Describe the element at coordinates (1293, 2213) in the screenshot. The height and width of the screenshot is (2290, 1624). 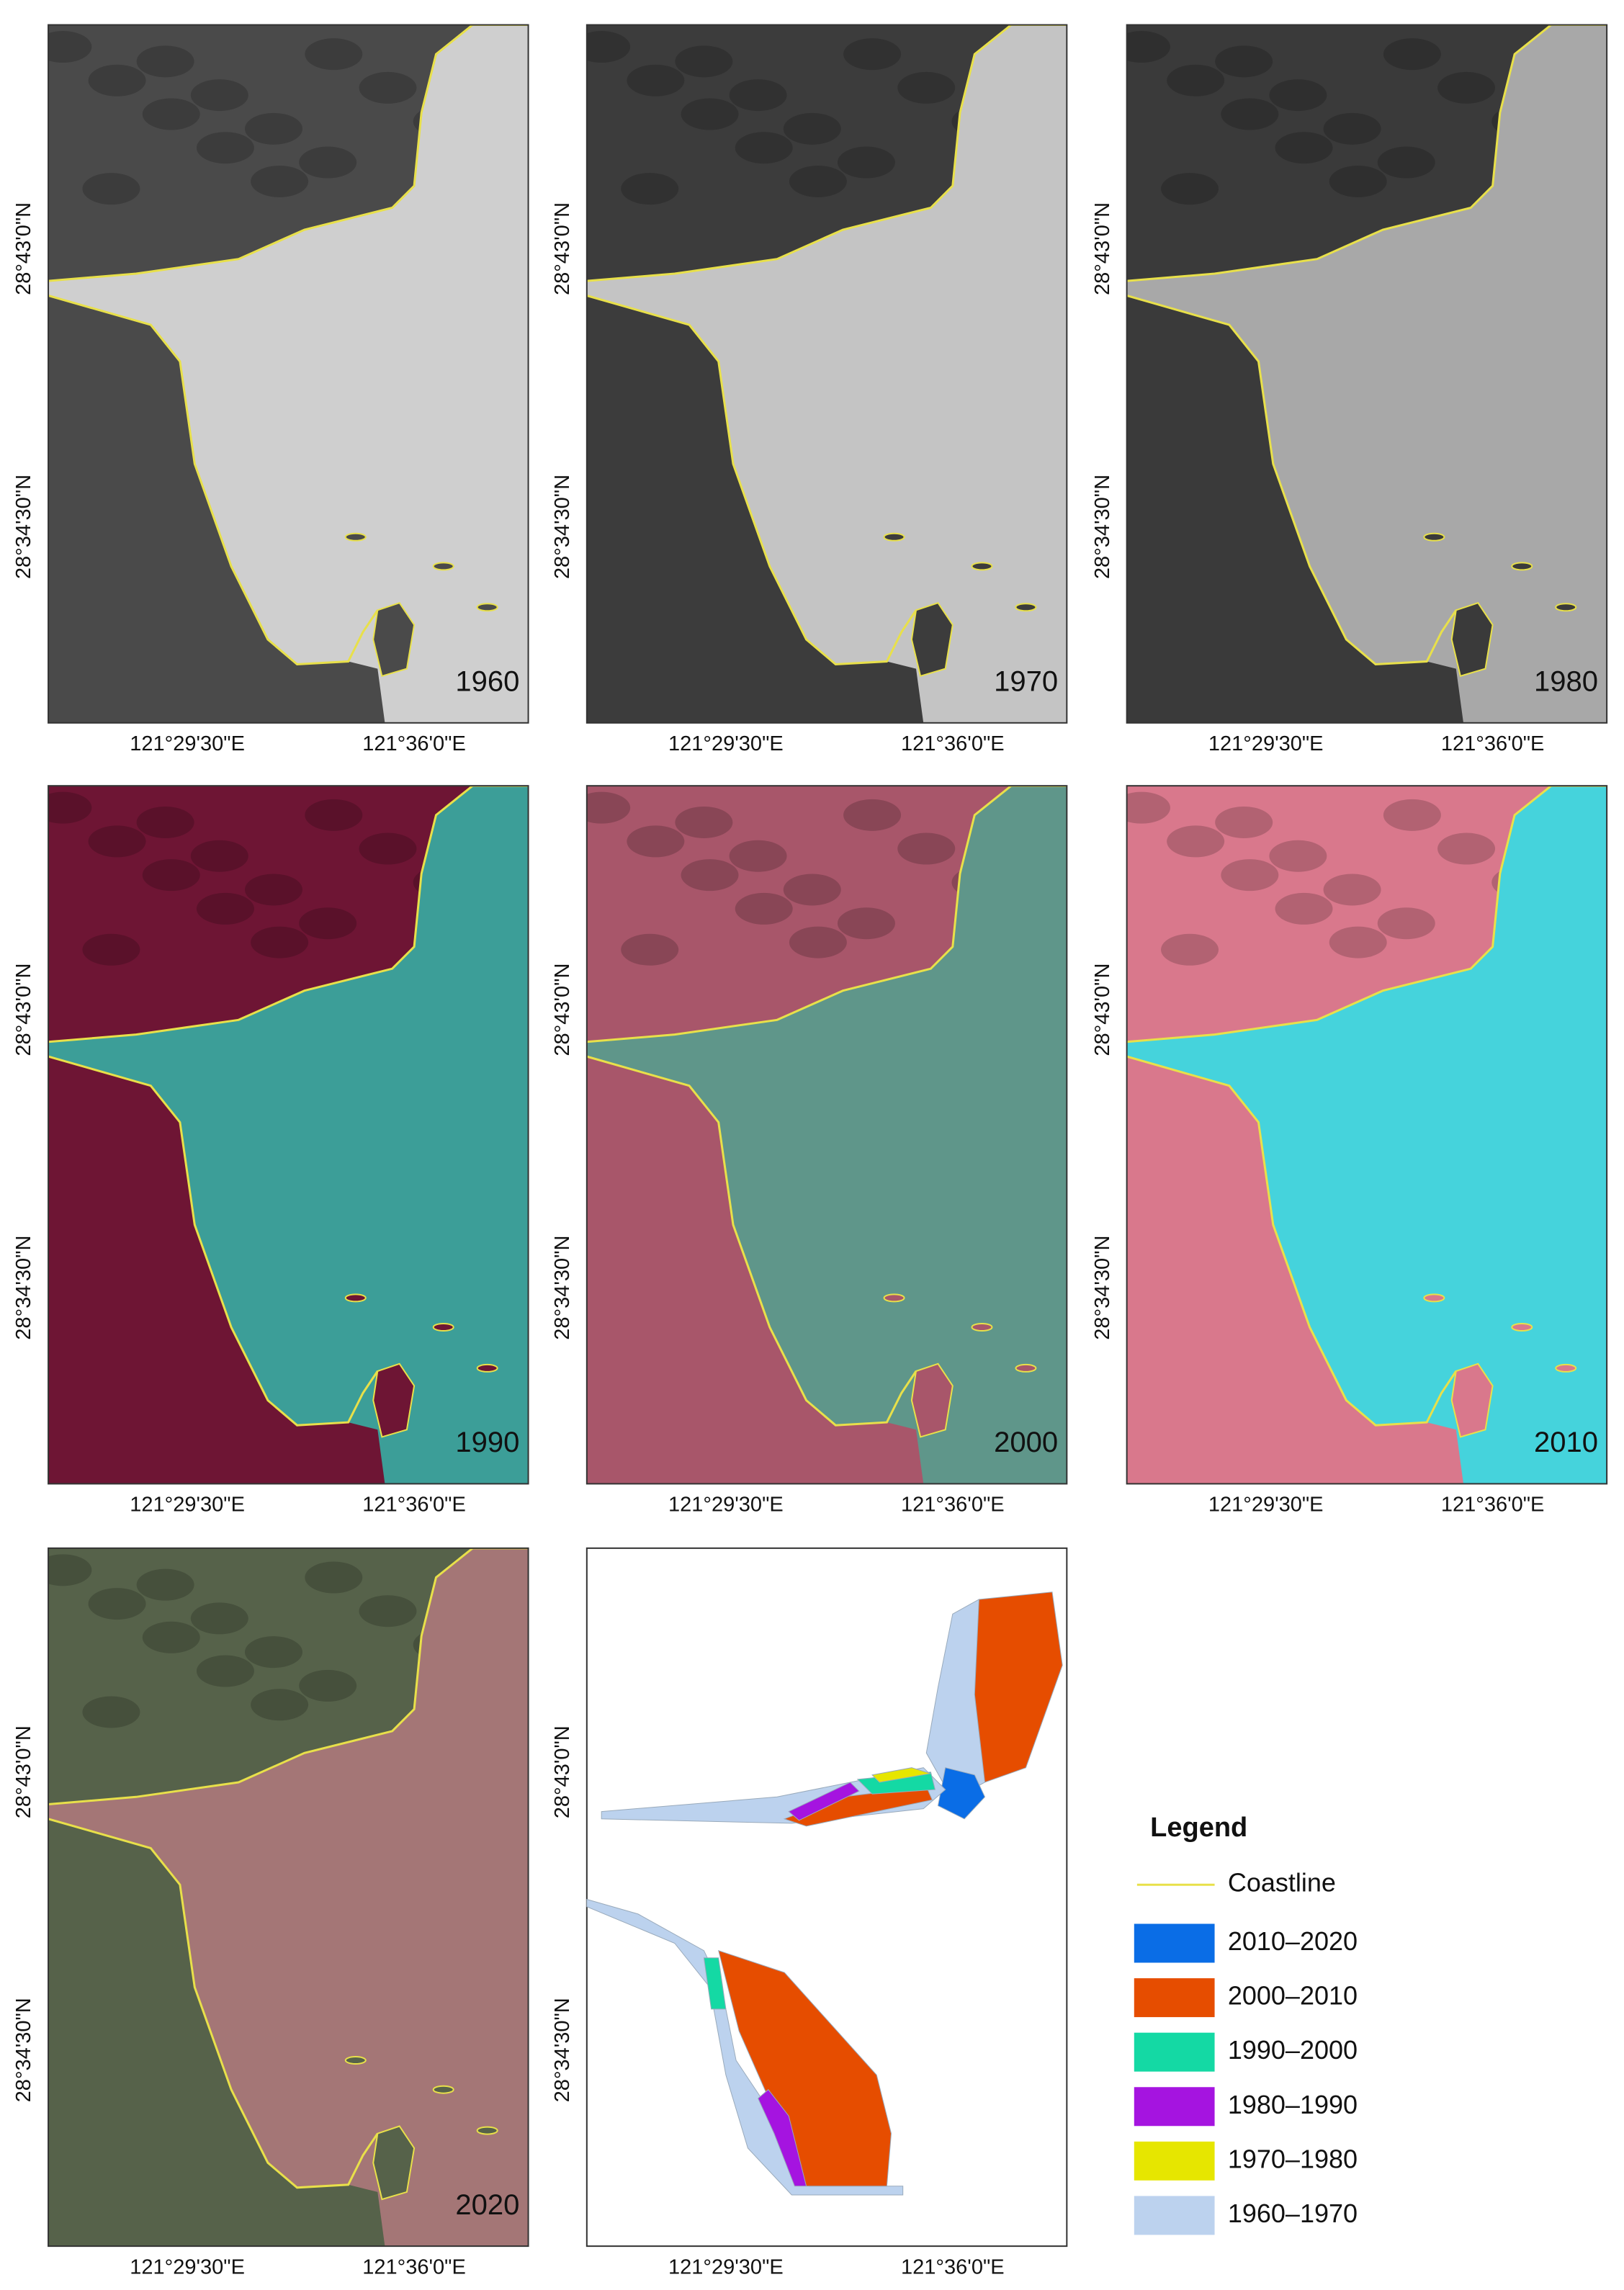
I see `legend-label: 1960–1970` at that location.